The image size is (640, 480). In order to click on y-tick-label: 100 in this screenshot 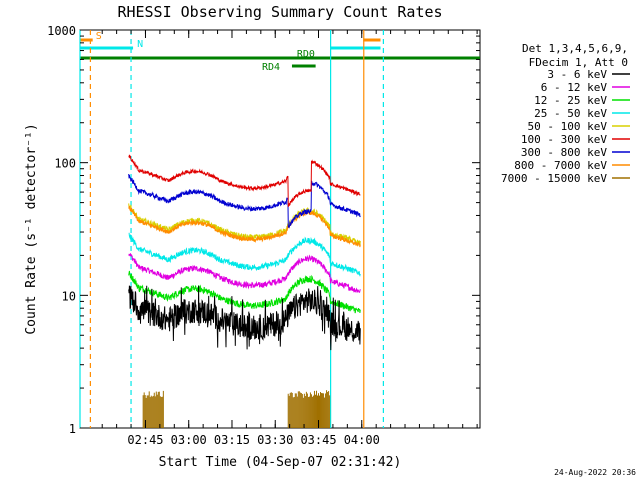, I will do `click(65, 164)`.